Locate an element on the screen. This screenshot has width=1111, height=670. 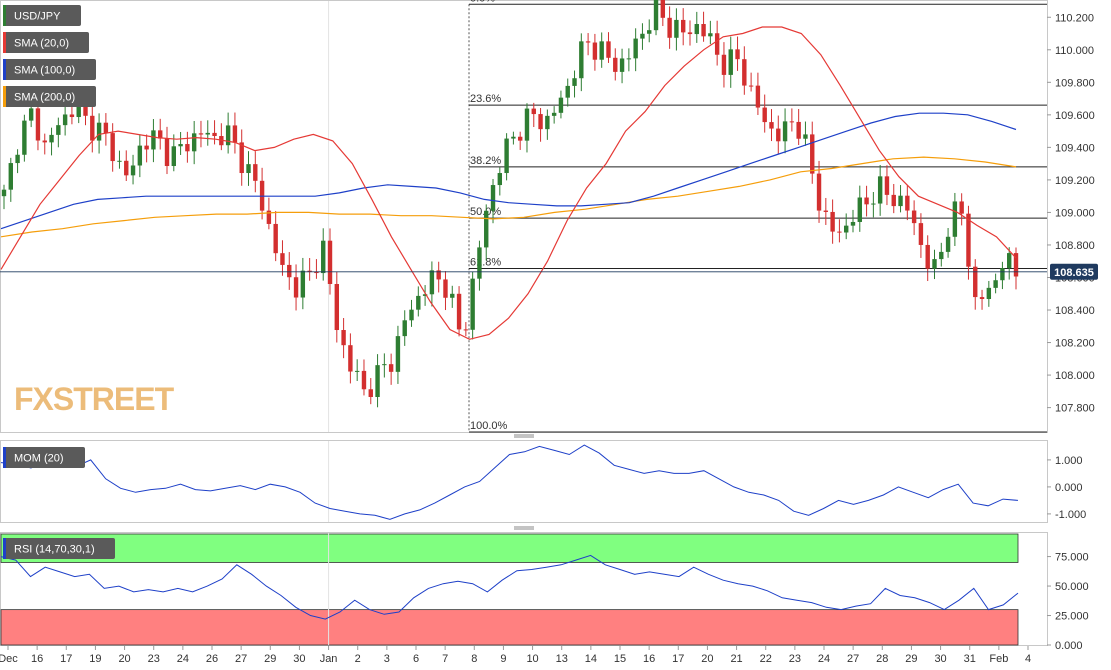
x-tick-label: 20 is located at coordinates (707, 659).